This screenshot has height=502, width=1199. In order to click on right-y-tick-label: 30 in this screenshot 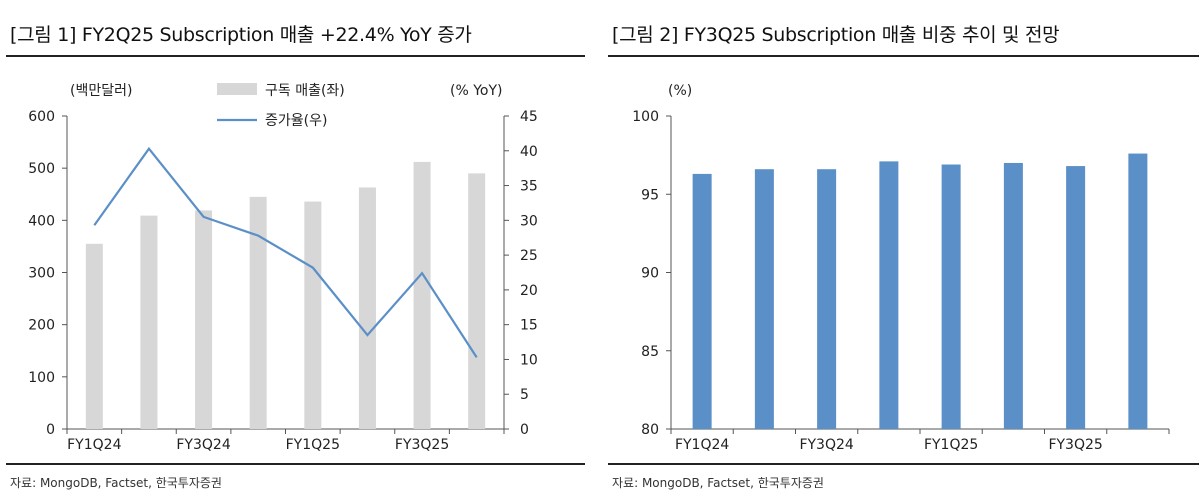, I will do `click(529, 221)`.